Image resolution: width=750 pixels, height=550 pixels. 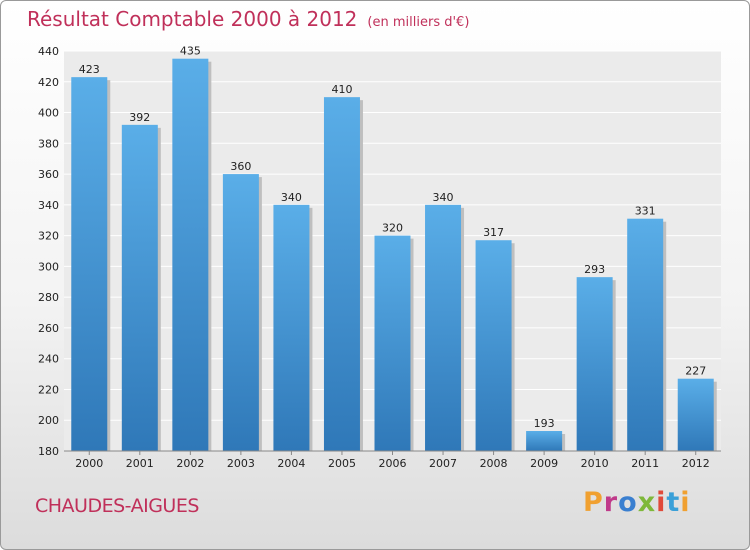 What do you see at coordinates (611, 502) in the screenshot?
I see `brand-letter: r` at bounding box center [611, 502].